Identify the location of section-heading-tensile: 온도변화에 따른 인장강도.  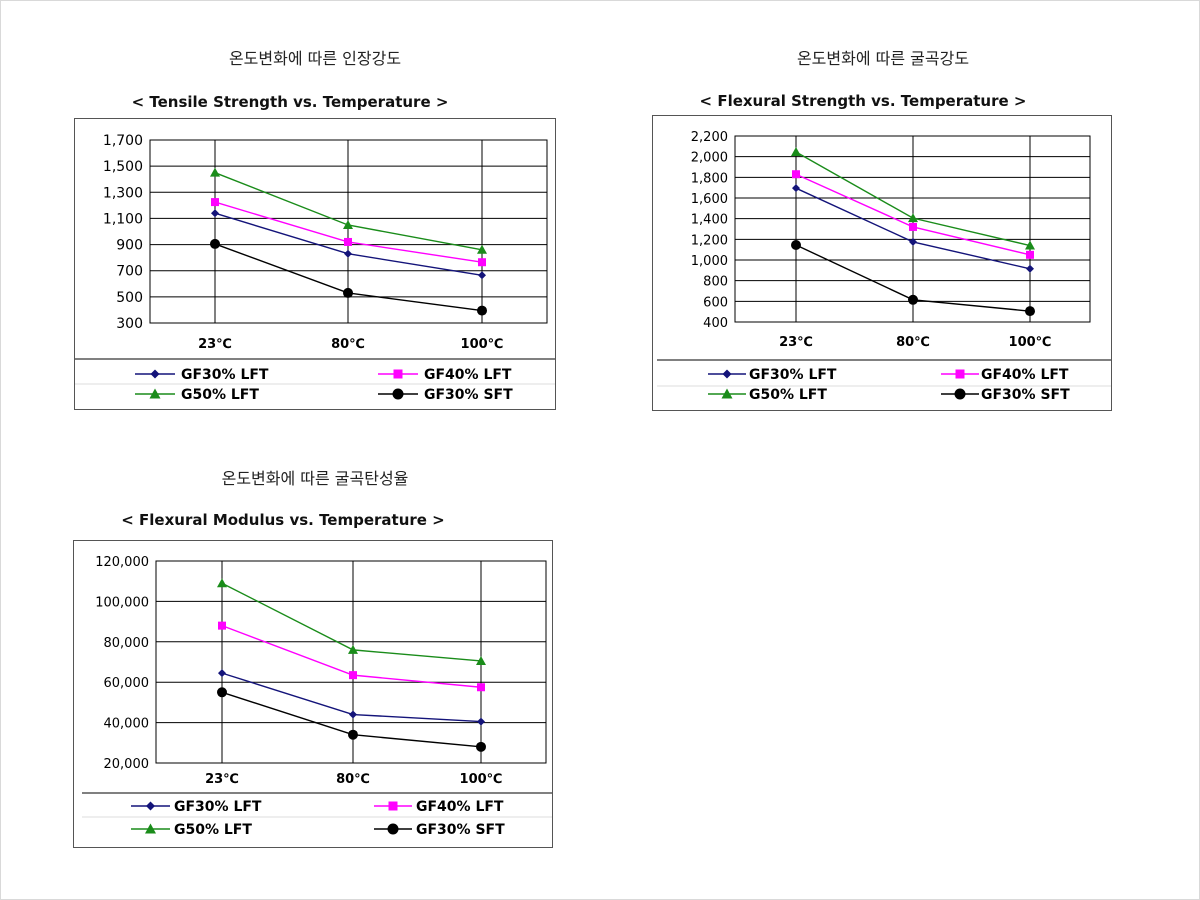
(315, 58).